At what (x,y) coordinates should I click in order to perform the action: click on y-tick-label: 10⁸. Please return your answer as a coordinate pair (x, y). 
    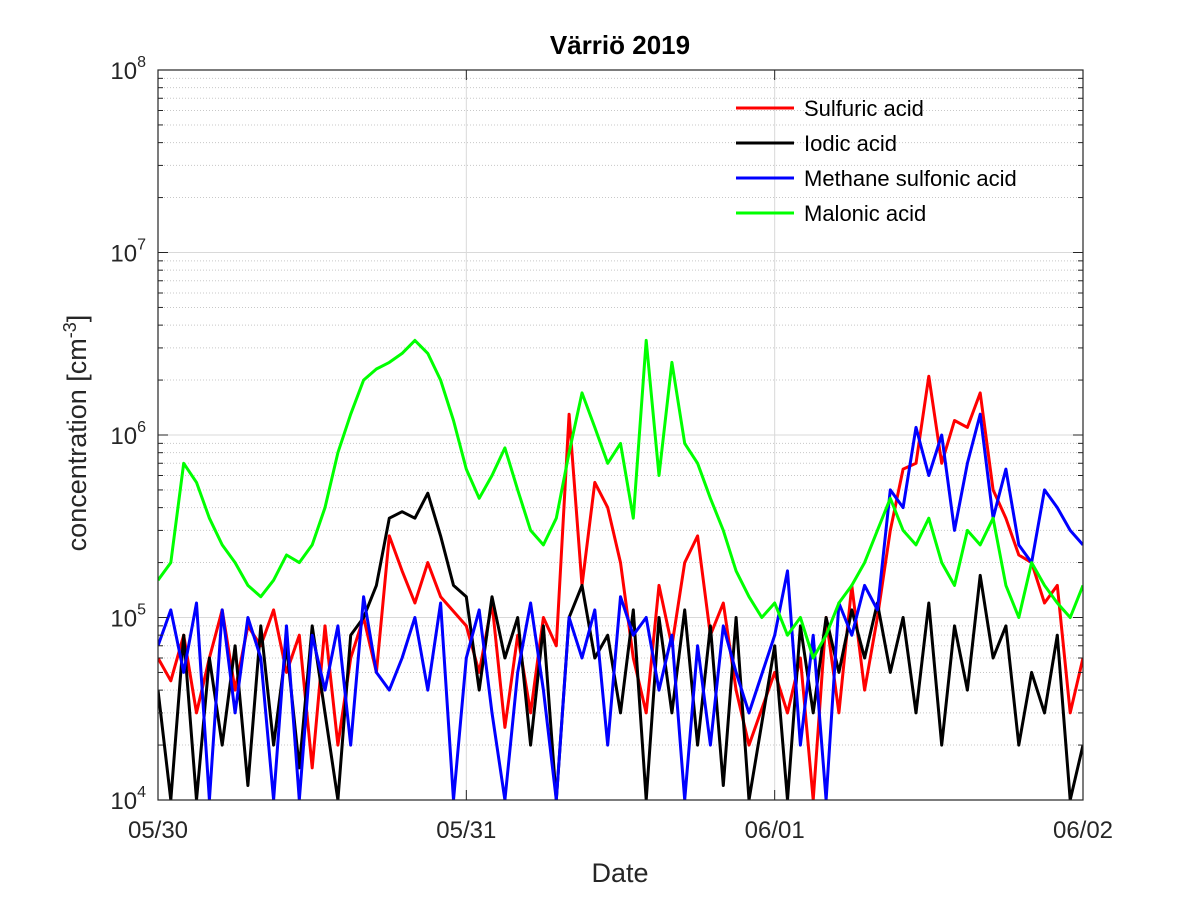
    Looking at the image, I should click on (128, 69).